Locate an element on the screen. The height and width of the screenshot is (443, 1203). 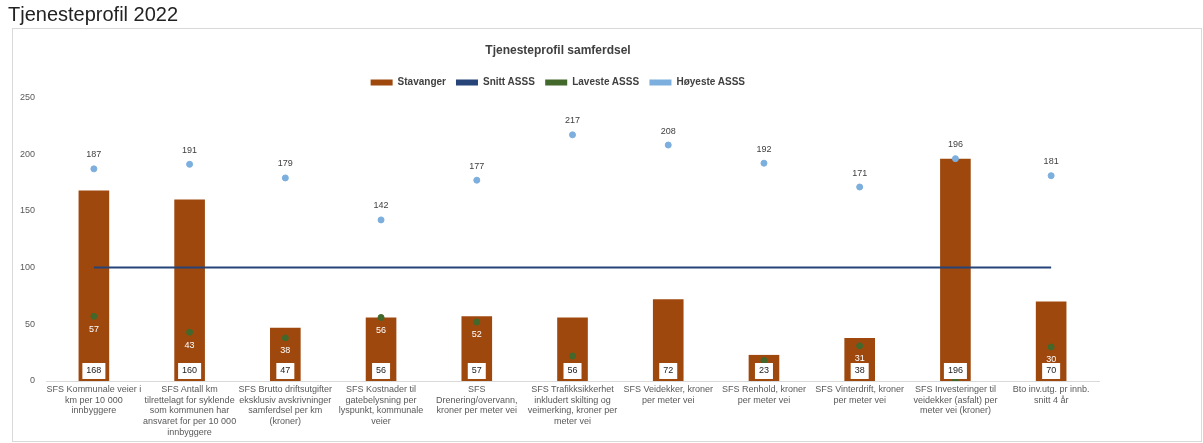
data-label: 72 is located at coordinates (668, 370).